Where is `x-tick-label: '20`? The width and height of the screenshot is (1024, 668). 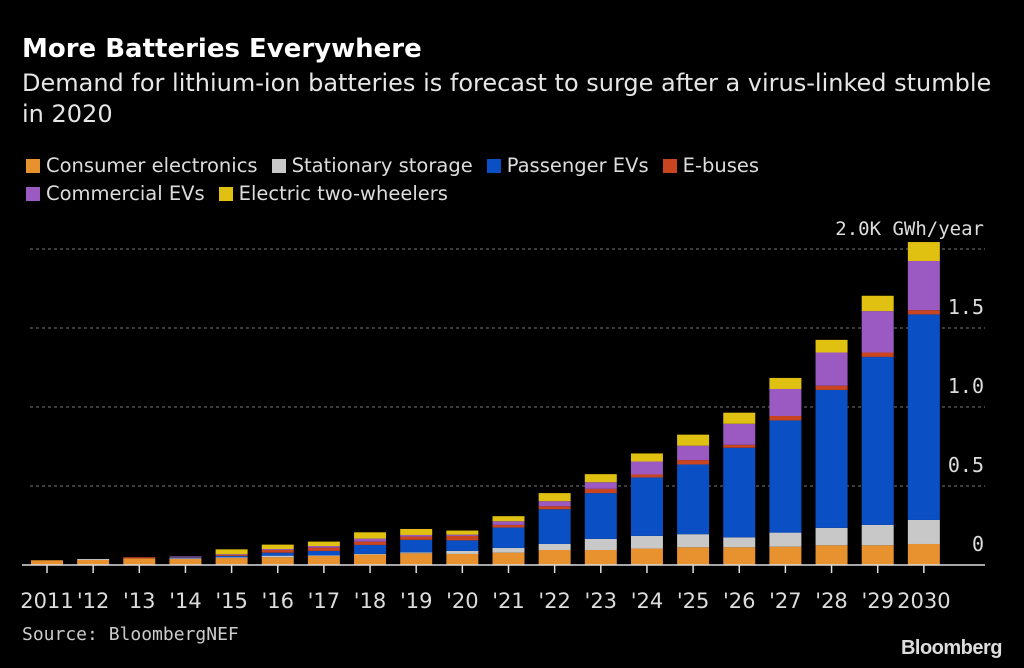
x-tick-label: '20 is located at coordinates (462, 601).